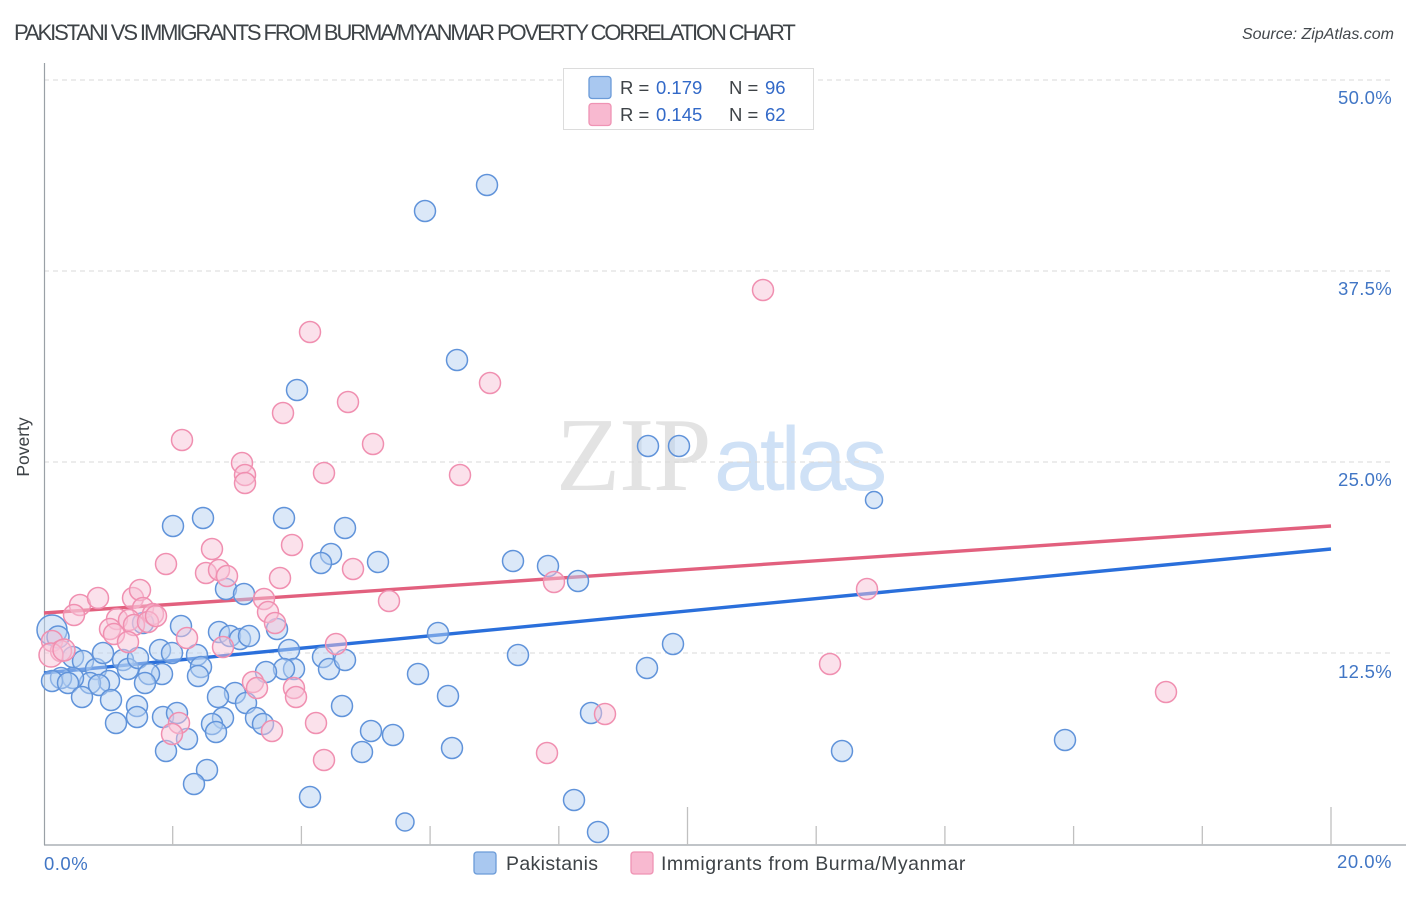 The image size is (1406, 897). Describe the element at coordinates (679, 114) in the screenshot. I see `svg-text: 0.145` at that location.